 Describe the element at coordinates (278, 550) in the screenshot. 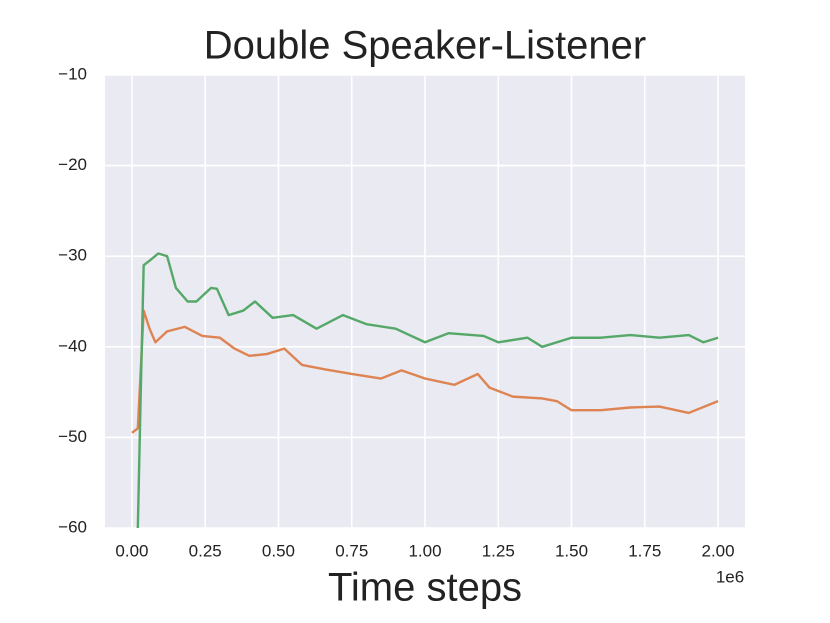

I see `x-tick-label: 0.50` at that location.